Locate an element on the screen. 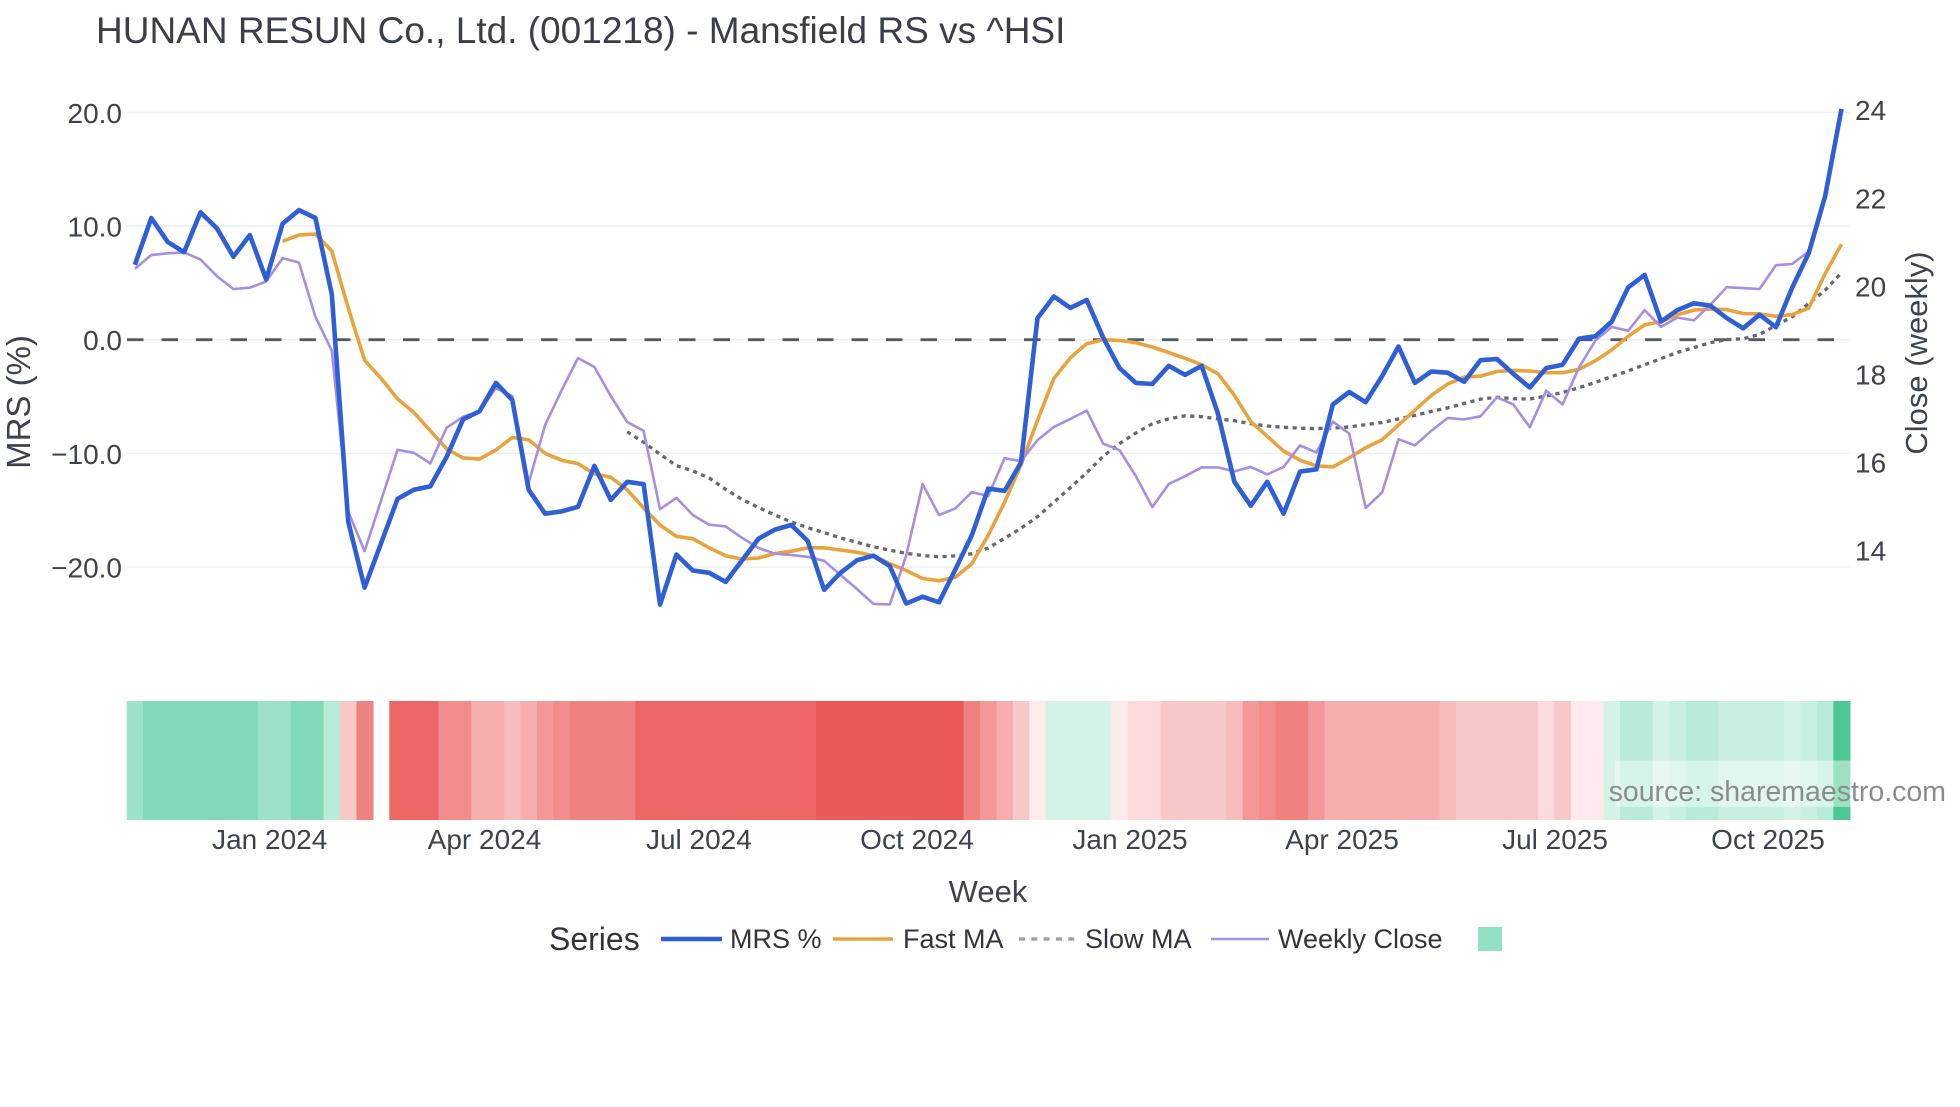 This screenshot has height=1107, width=1960. svg-text: Close (weekly) is located at coordinates (1916, 352).